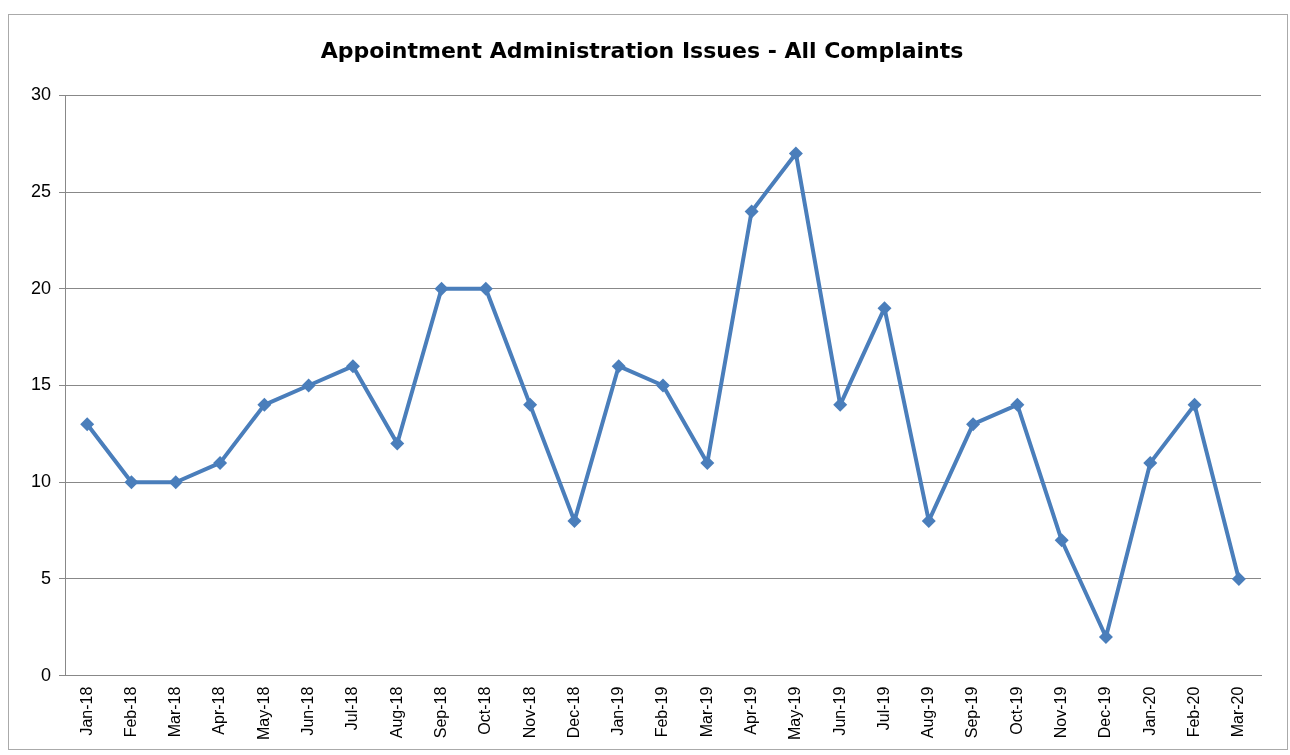  Describe the element at coordinates (642, 50) in the screenshot. I see `chart-title: Appointment Administration Issues - All Complaints` at that location.